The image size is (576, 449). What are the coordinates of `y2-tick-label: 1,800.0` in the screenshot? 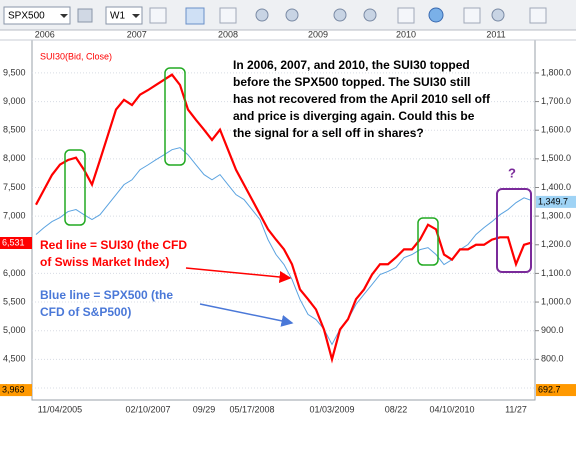 It's located at (556, 72).